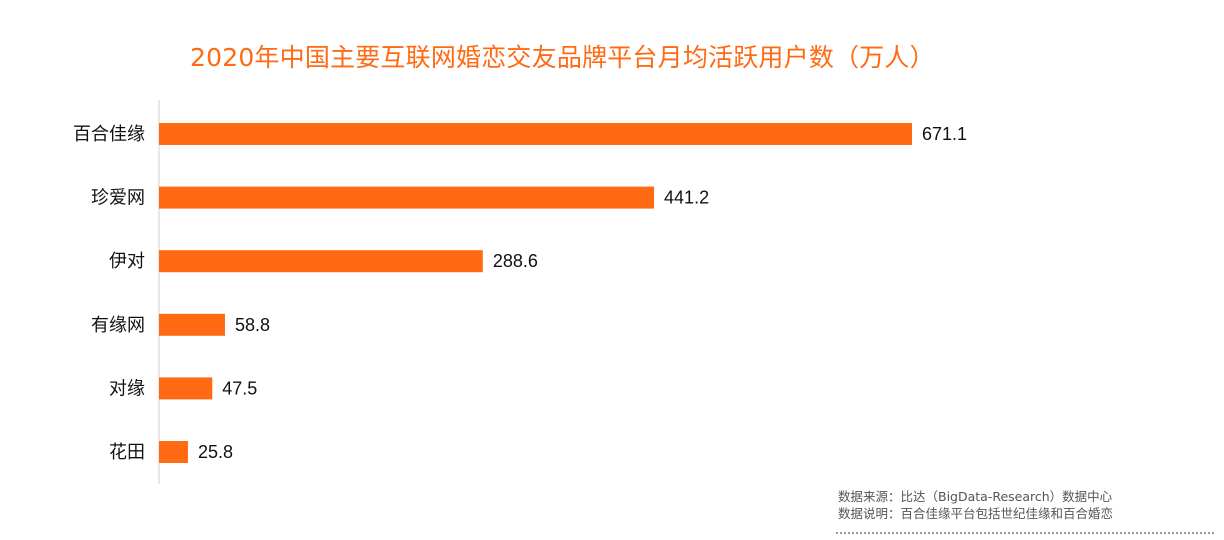 Image resolution: width=1224 pixels, height=540 pixels. Describe the element at coordinates (215, 452) in the screenshot. I see `value-label: 25.8` at that location.